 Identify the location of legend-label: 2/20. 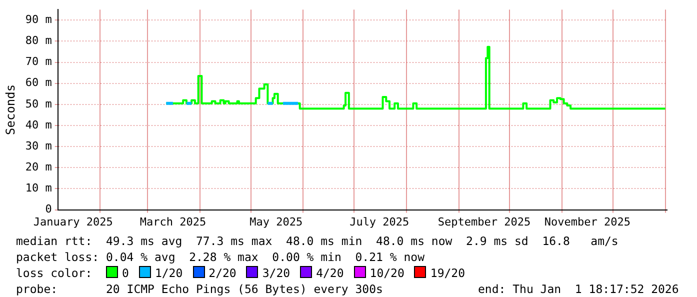
(222, 273).